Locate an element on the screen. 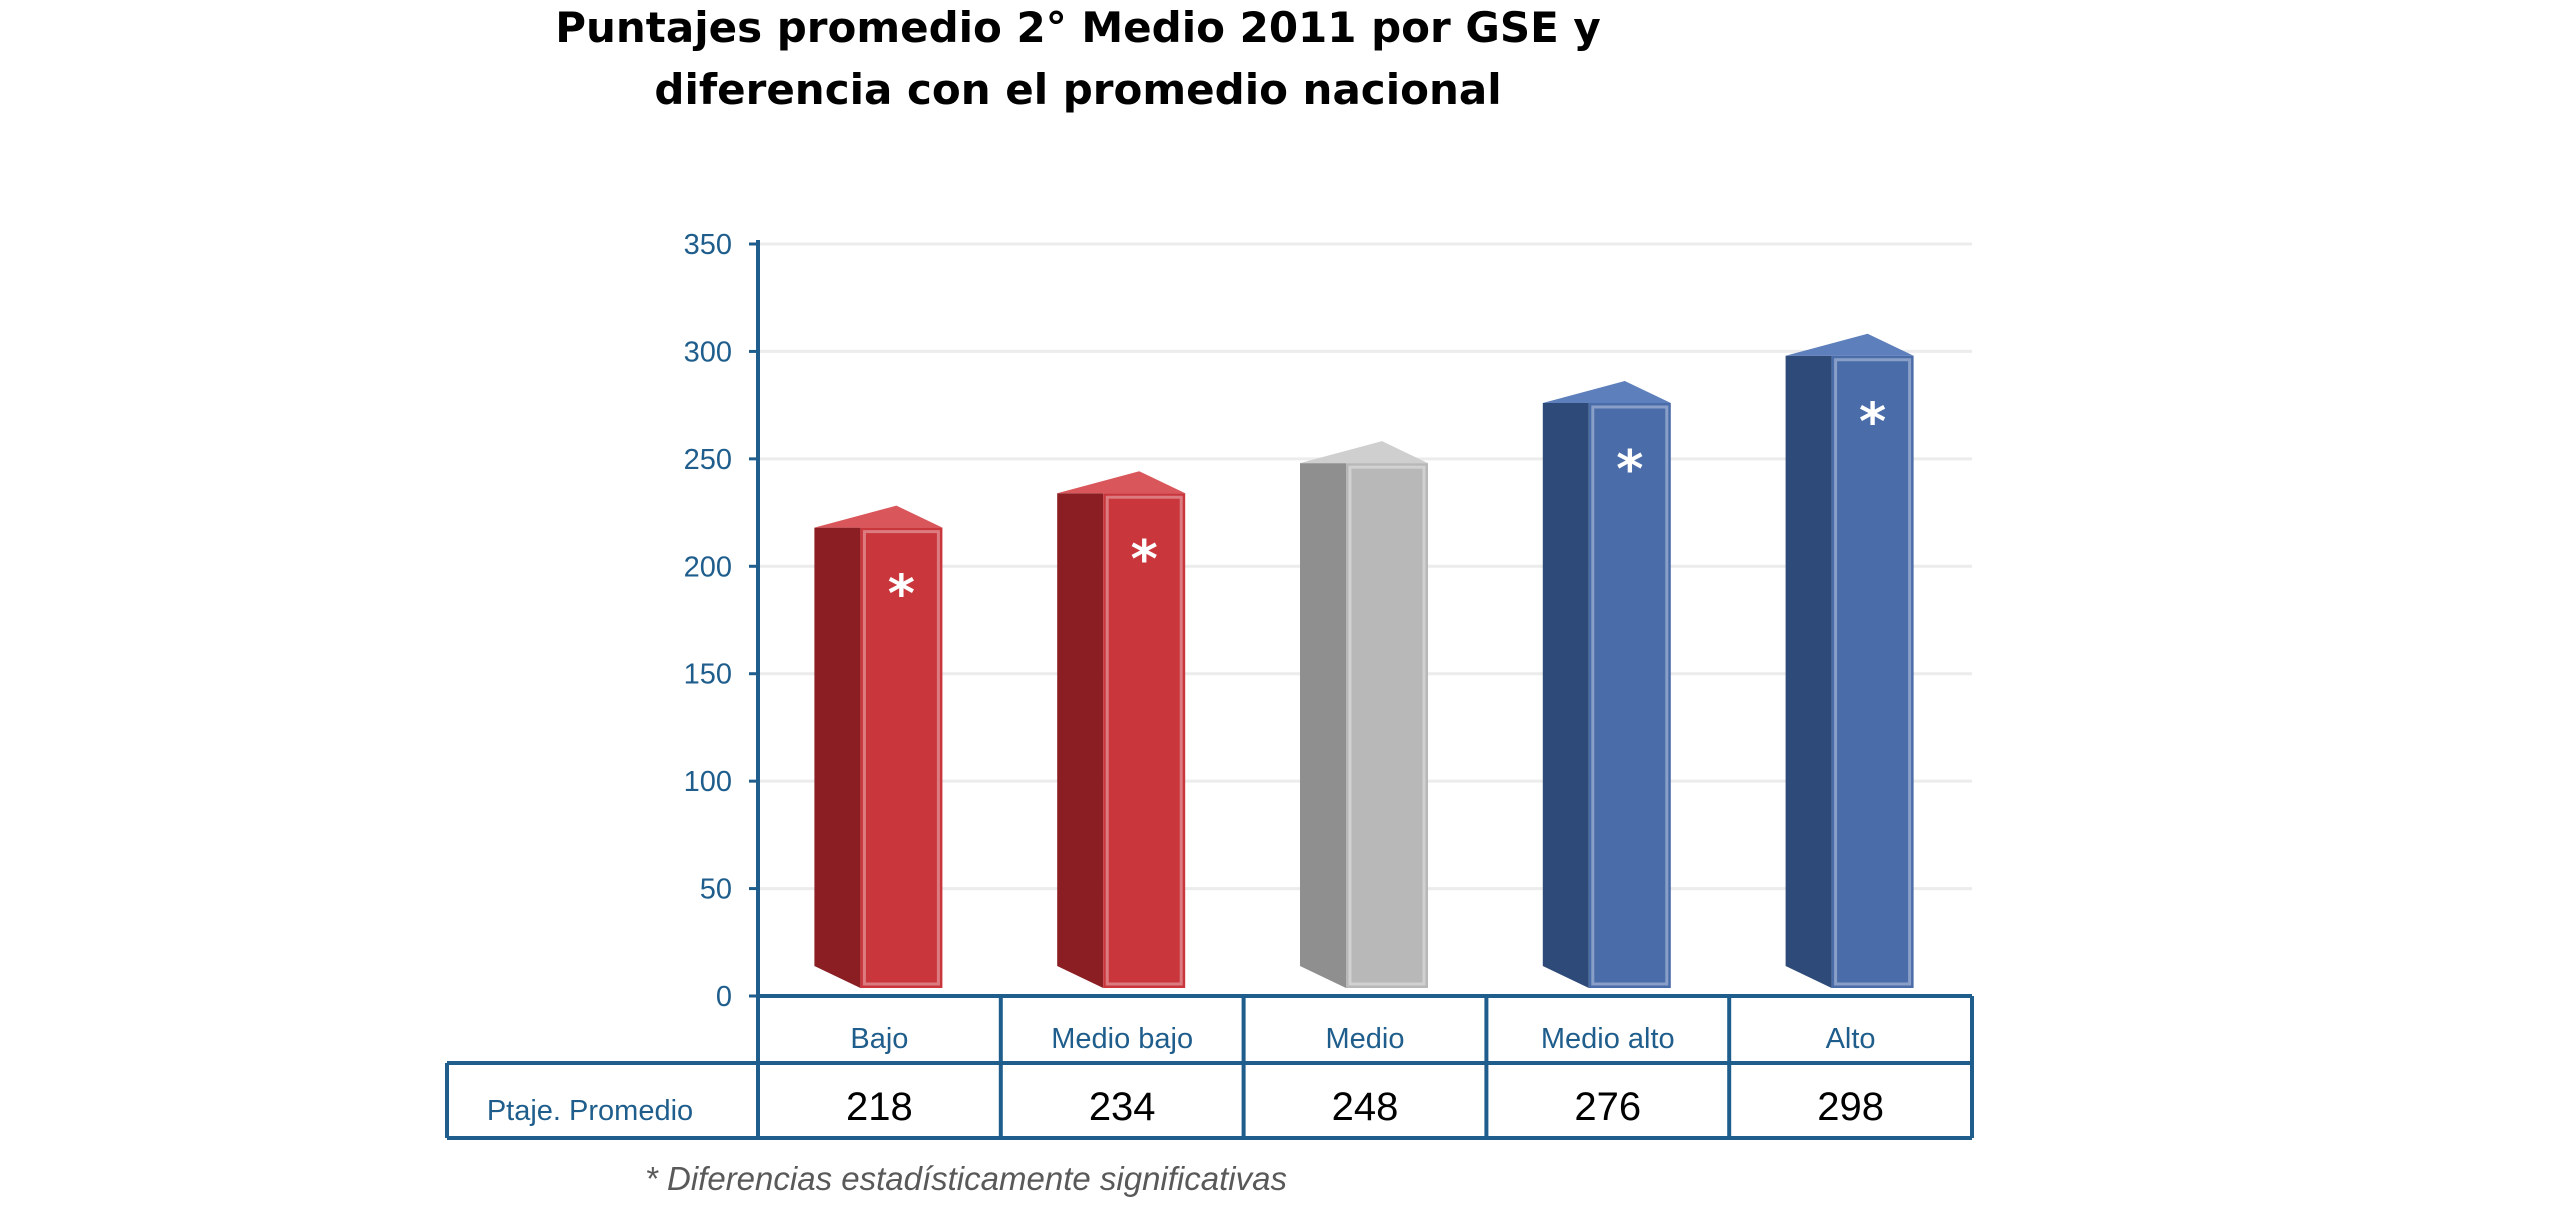 This screenshot has height=1219, width=2550. category-label-0: Bajo is located at coordinates (879, 1039).